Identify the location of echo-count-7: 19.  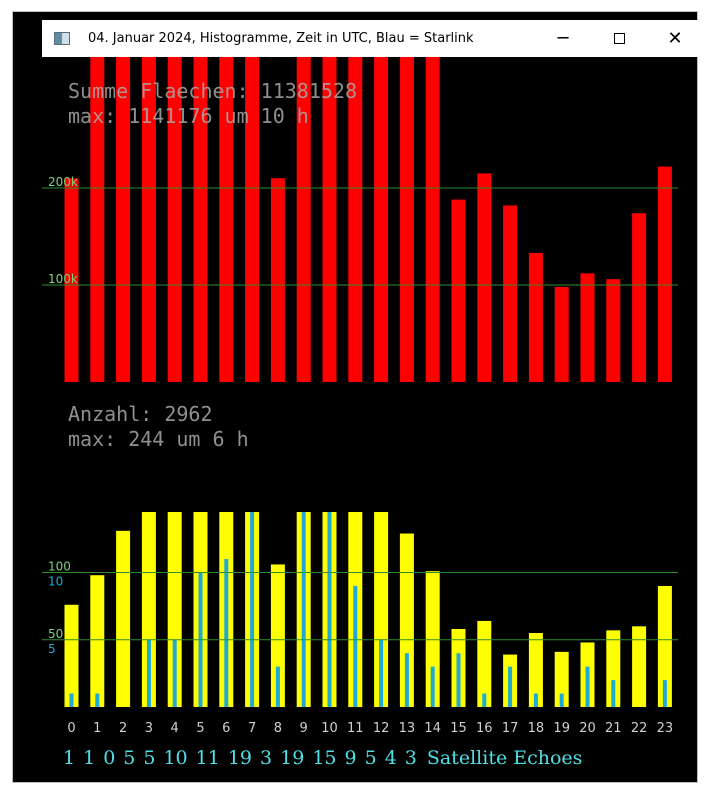
(240, 758).